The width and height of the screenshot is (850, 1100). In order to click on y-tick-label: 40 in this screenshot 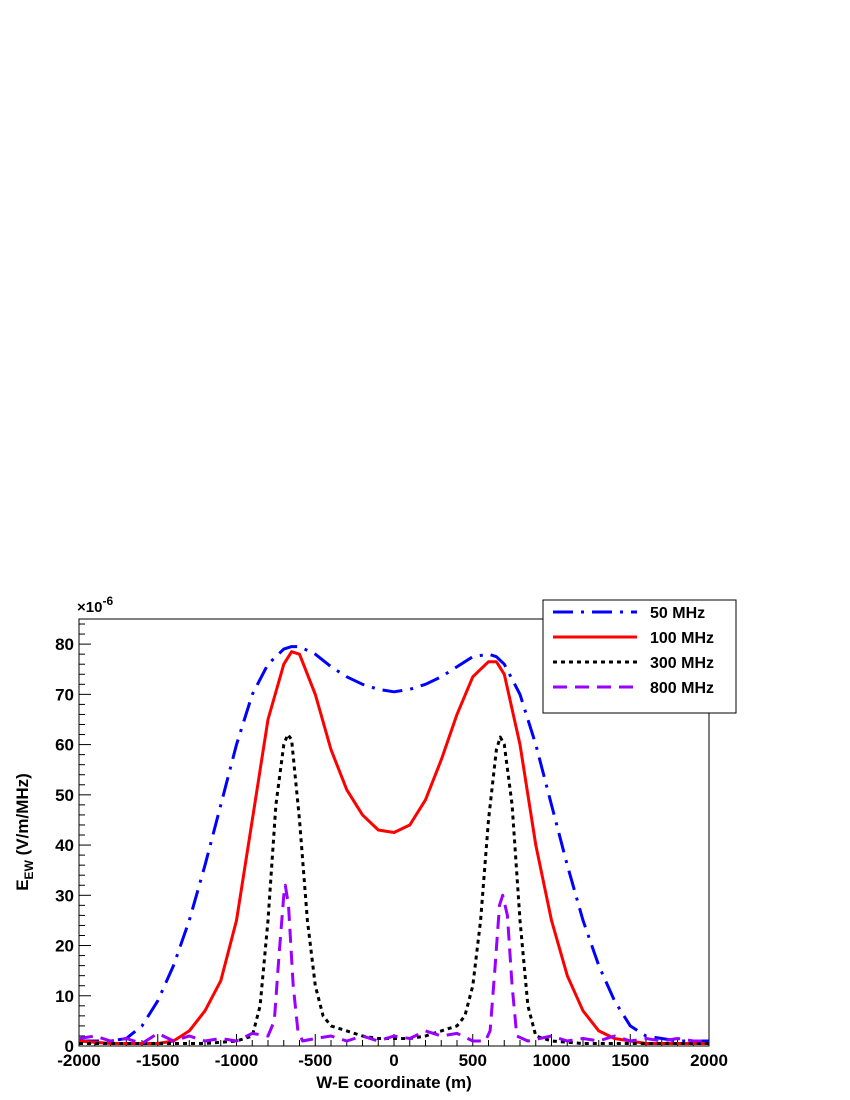, I will do `click(64, 845)`.